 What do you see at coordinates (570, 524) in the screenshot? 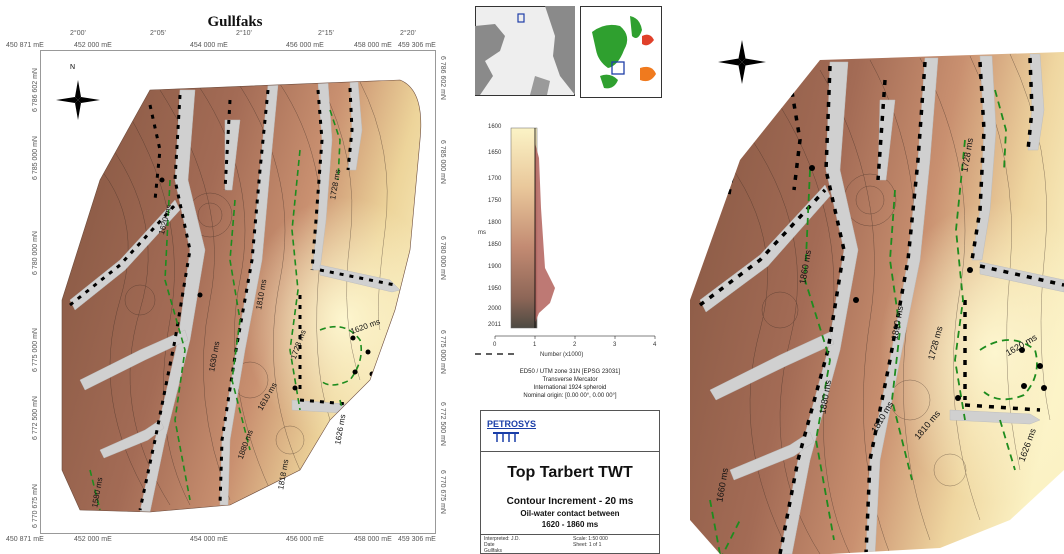
I see `owc-range: 1620 - 1860 ms` at bounding box center [570, 524].